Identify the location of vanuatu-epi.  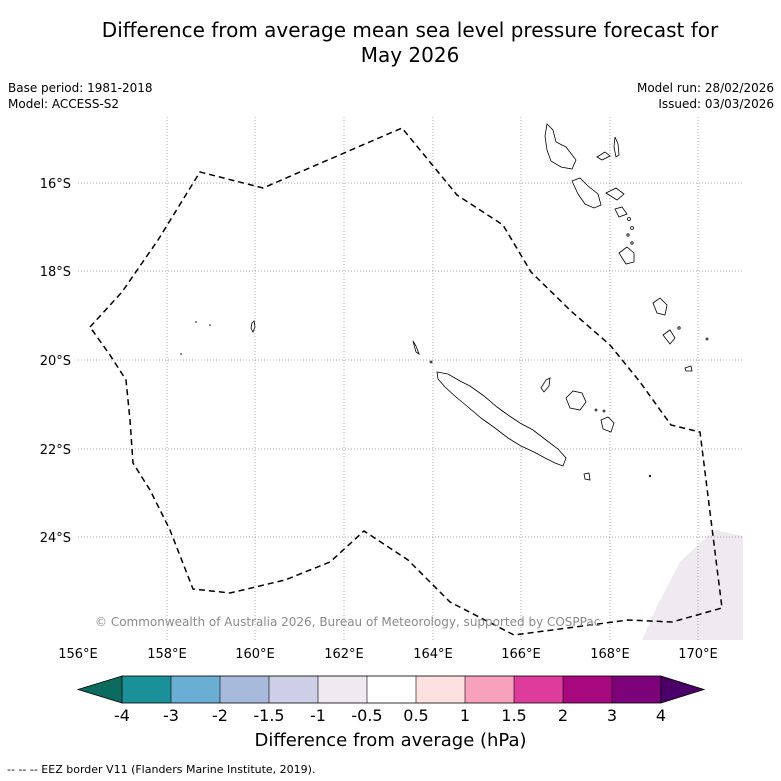
(621, 212).